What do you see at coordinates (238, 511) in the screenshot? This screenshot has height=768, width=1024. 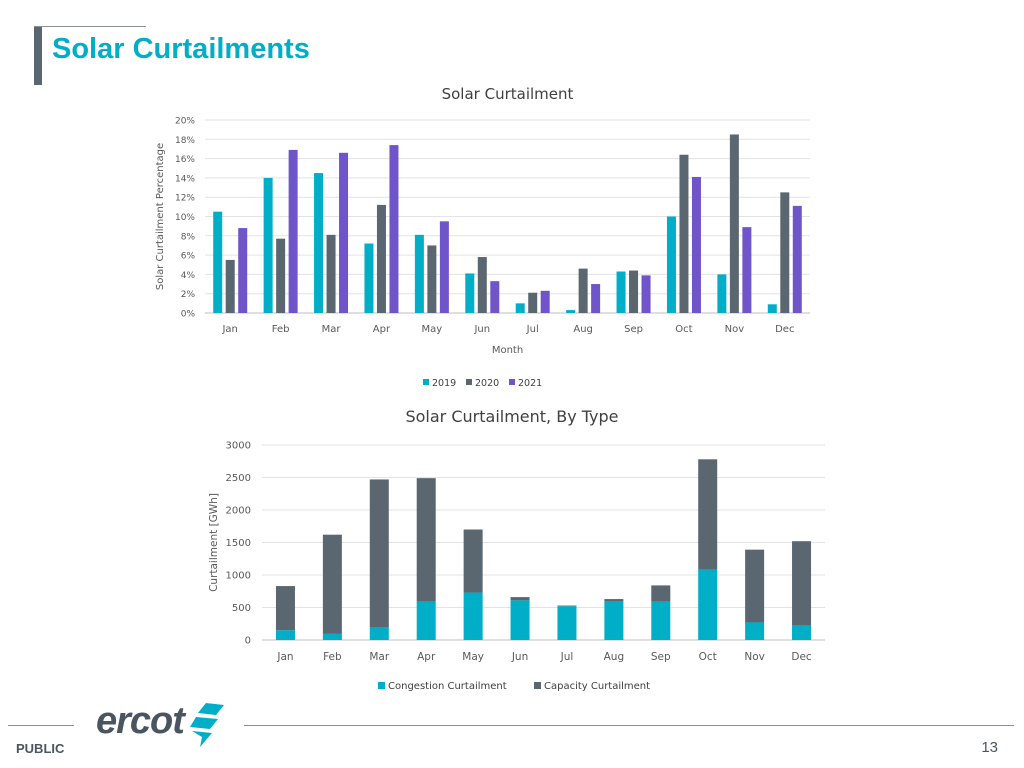 I see `y-tick-label: 2000` at bounding box center [238, 511].